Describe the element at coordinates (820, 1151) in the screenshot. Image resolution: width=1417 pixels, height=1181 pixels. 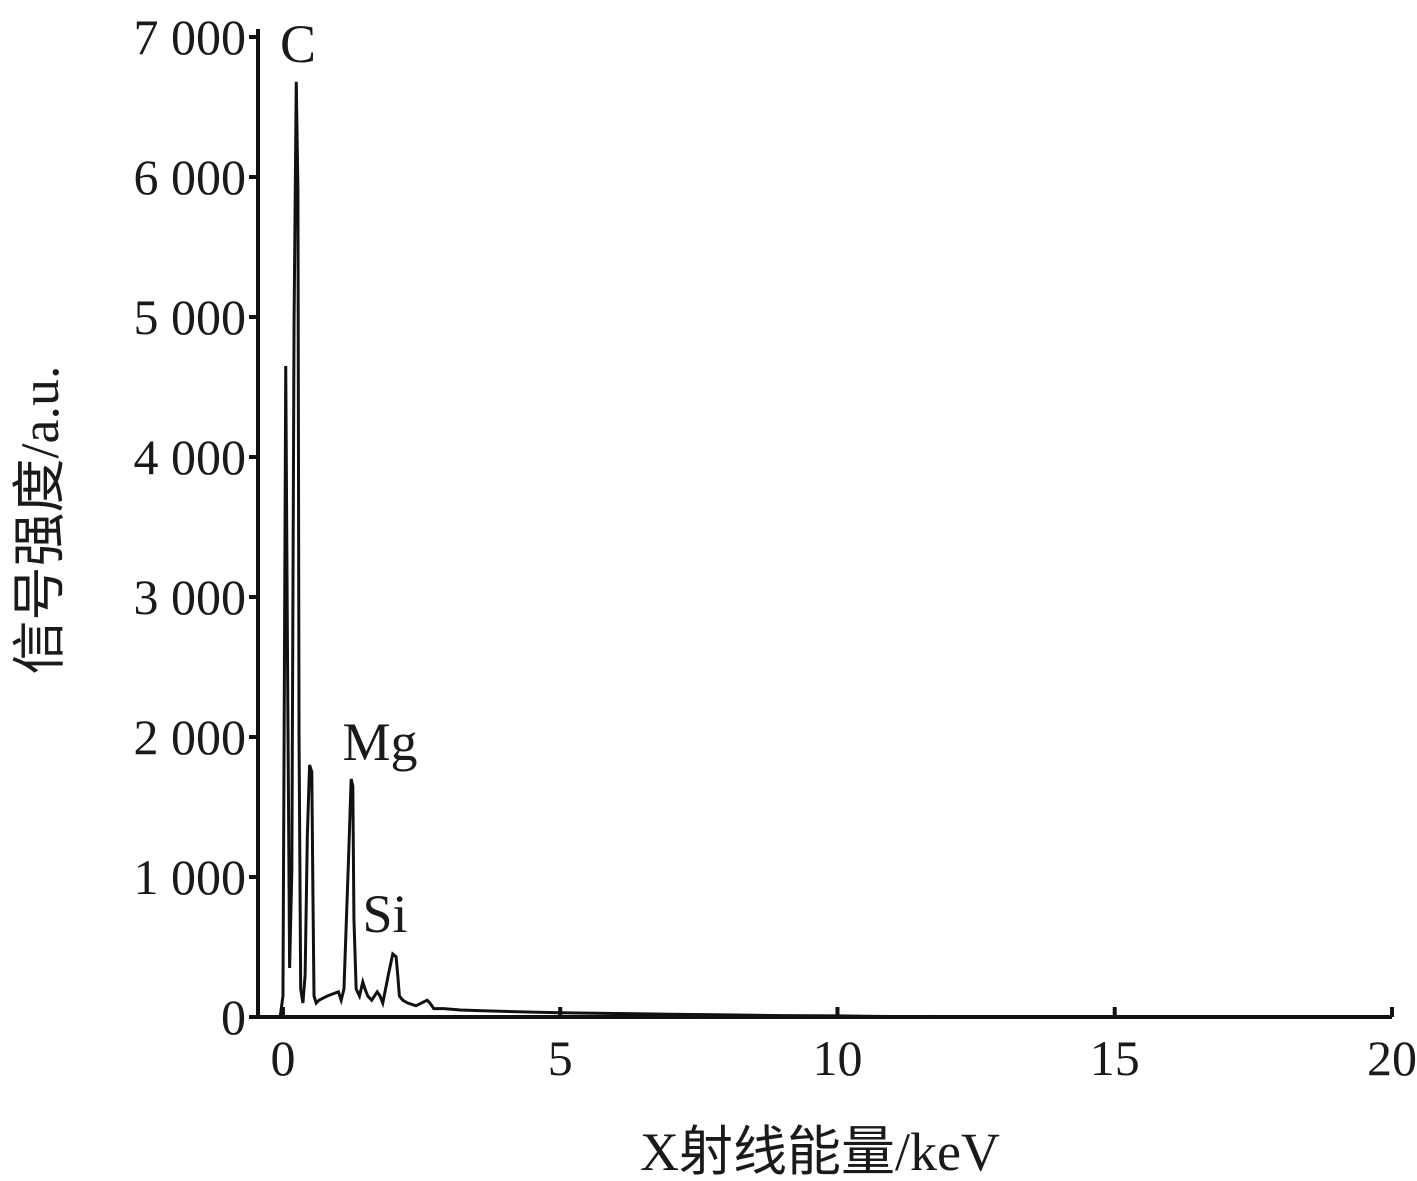
I see `x-axis-title: X射线能量/keV` at that location.